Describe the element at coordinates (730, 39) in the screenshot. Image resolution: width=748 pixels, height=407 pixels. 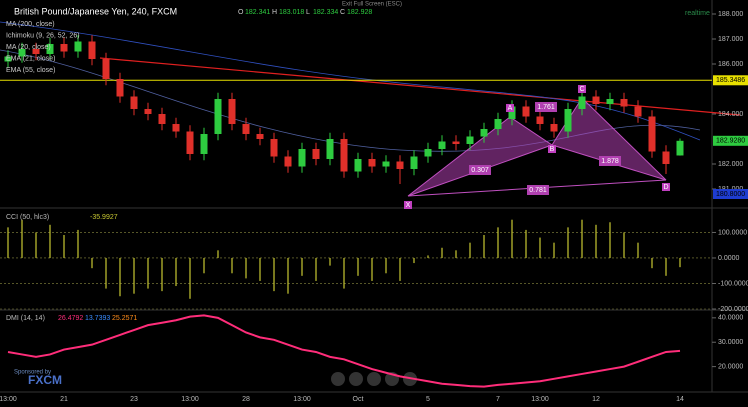
I see `y-tick-label: 187.000` at that location.